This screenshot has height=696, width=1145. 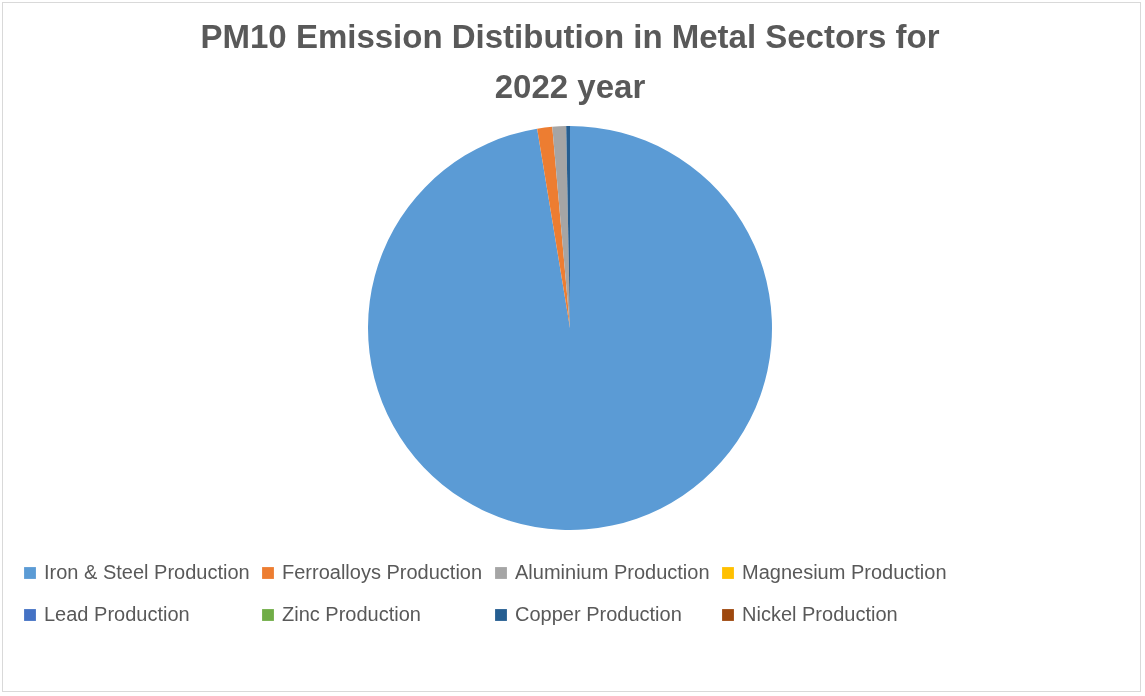 I want to click on legend-label: Nickel Production, so click(x=820, y=614).